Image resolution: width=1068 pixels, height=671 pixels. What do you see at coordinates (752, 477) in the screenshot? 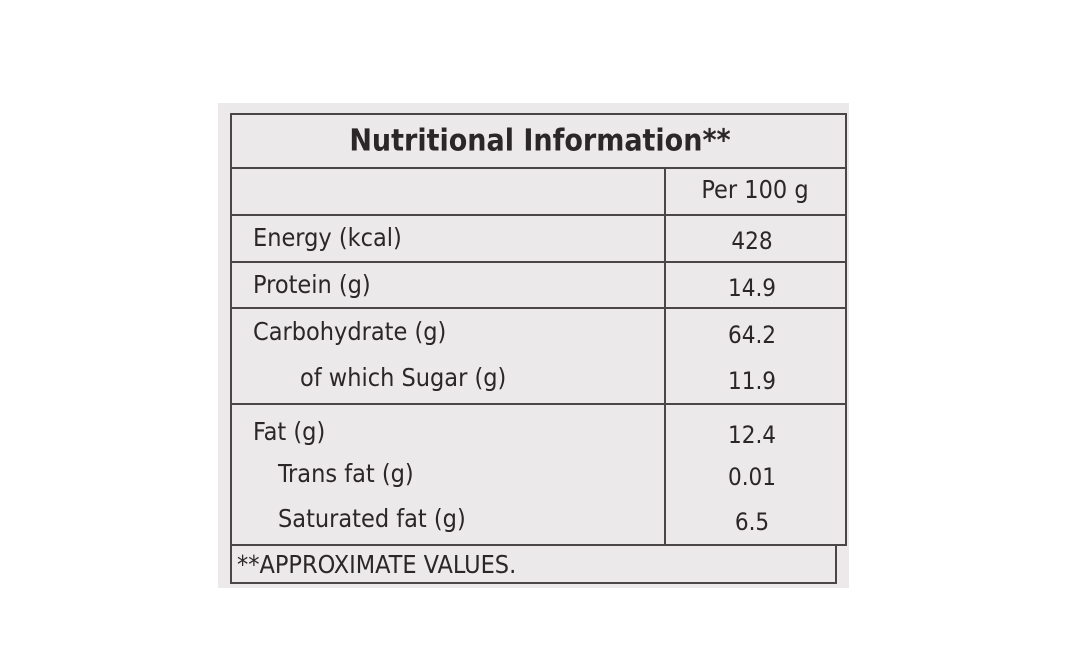
I see `row-value: 0.01` at bounding box center [752, 477].